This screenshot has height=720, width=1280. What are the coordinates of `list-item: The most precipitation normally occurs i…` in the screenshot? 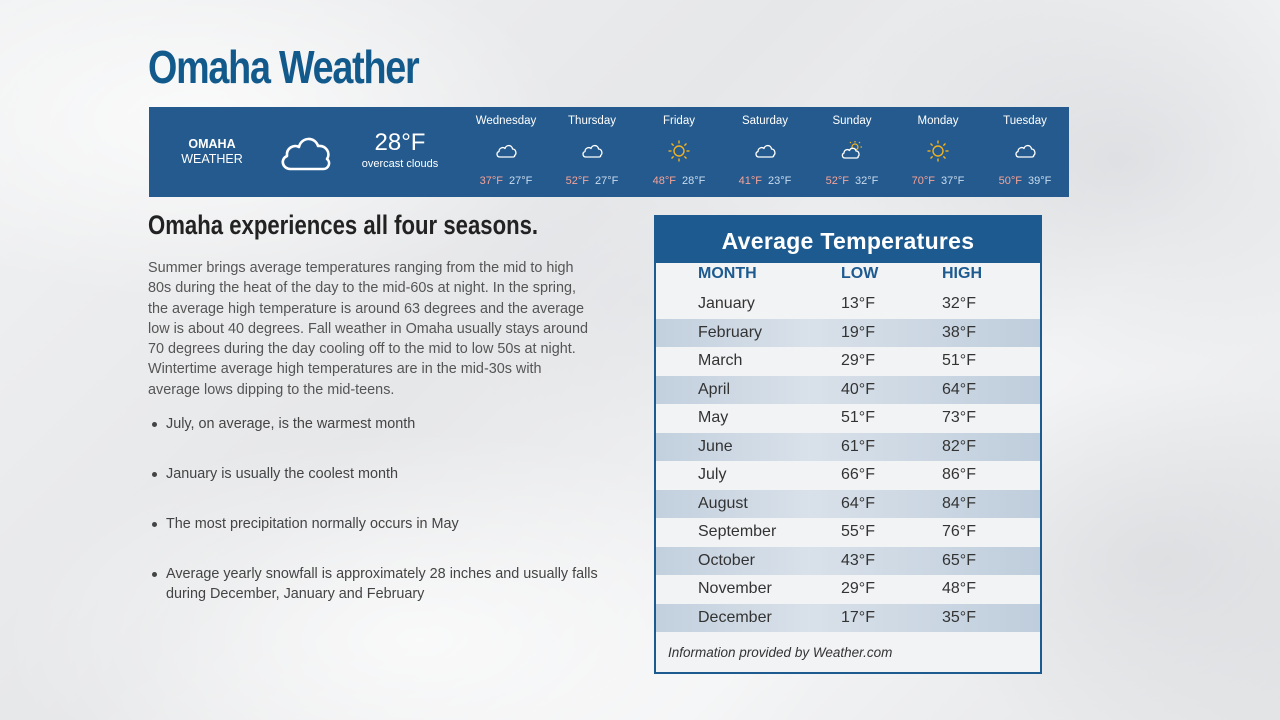 It's located at (378, 524).